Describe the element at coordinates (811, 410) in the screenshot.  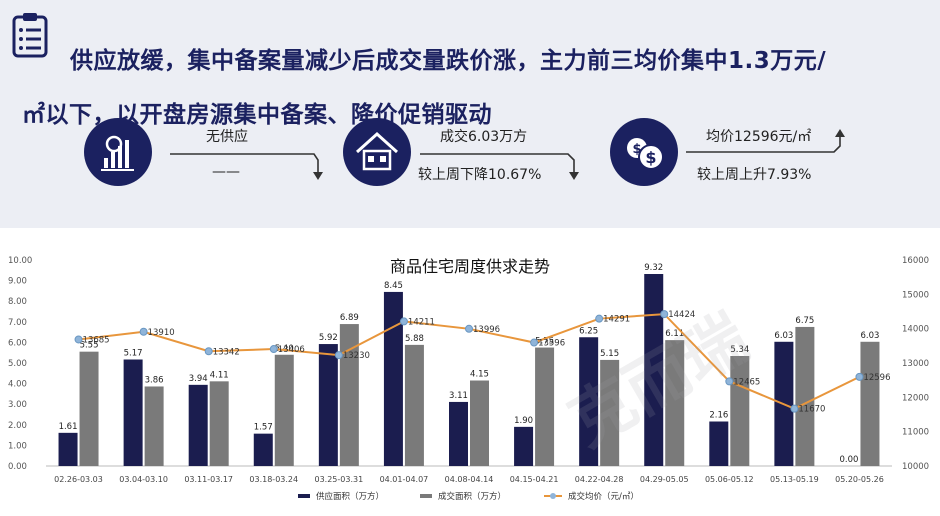
I see `price-data-label: 11670` at that location.